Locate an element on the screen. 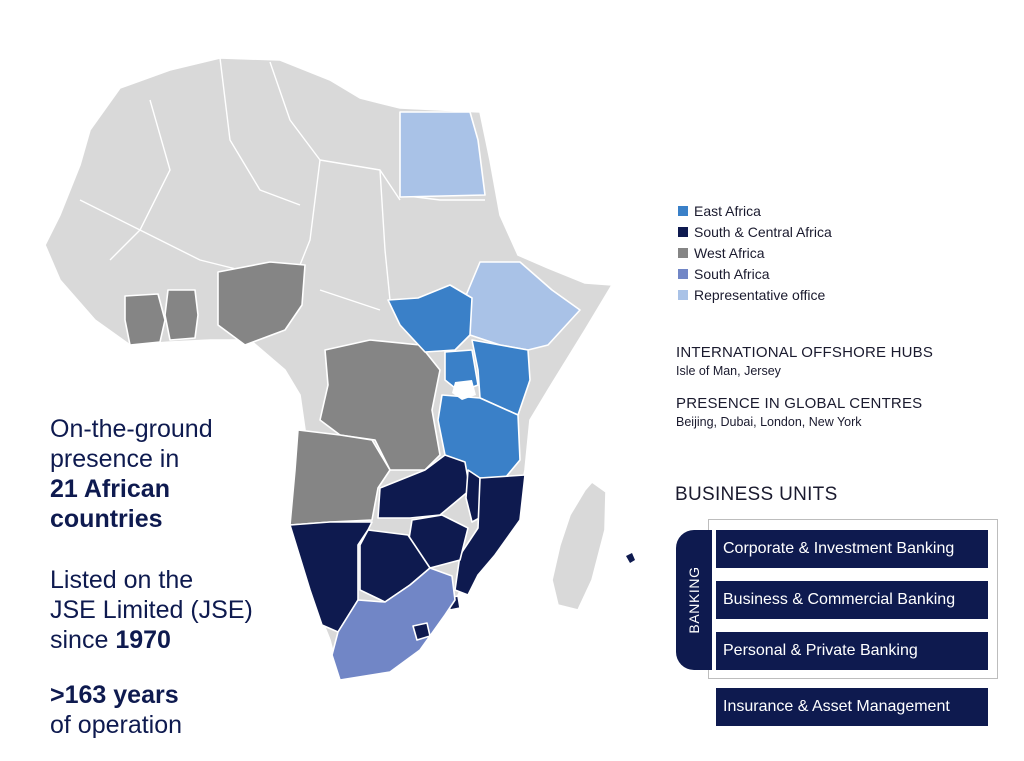  legend-label: Representative office is located at coordinates (760, 294).